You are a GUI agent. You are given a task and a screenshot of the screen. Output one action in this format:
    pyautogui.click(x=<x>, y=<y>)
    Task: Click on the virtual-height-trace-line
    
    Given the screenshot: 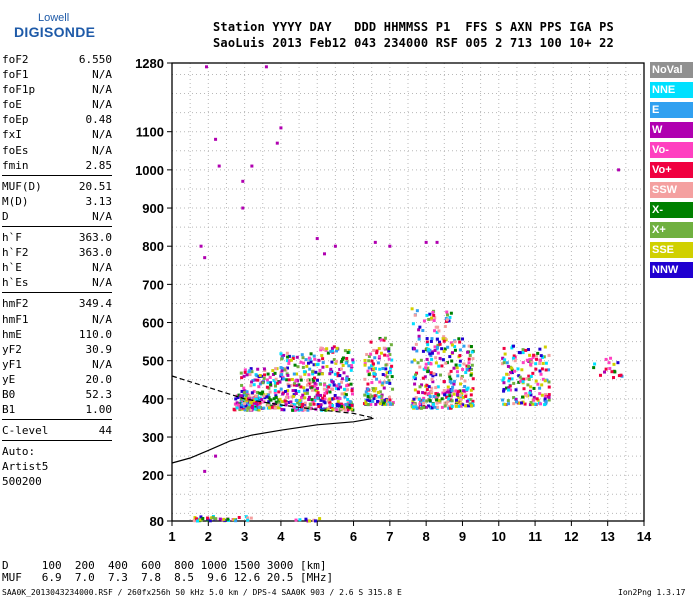 What is the action you would take?
    pyautogui.click(x=272, y=397)
    